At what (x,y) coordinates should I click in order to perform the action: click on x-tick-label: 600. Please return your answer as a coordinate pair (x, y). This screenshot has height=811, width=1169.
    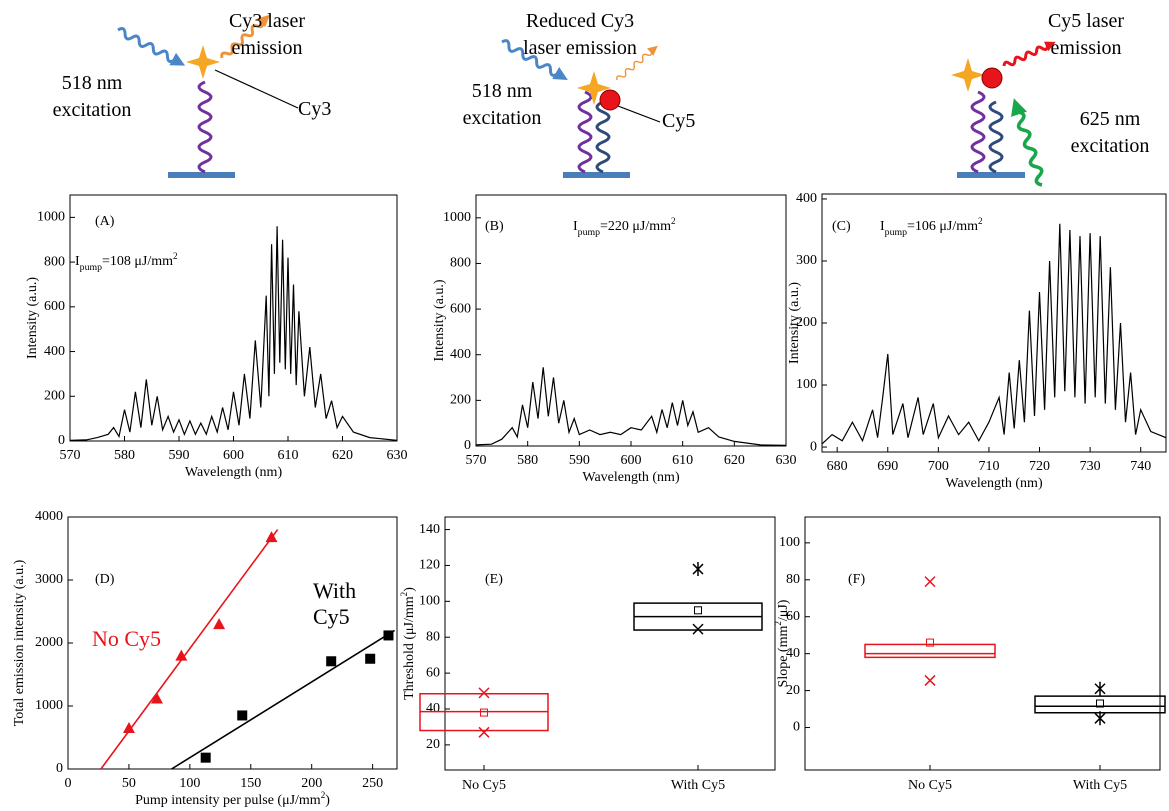
    Looking at the image, I should click on (631, 460).